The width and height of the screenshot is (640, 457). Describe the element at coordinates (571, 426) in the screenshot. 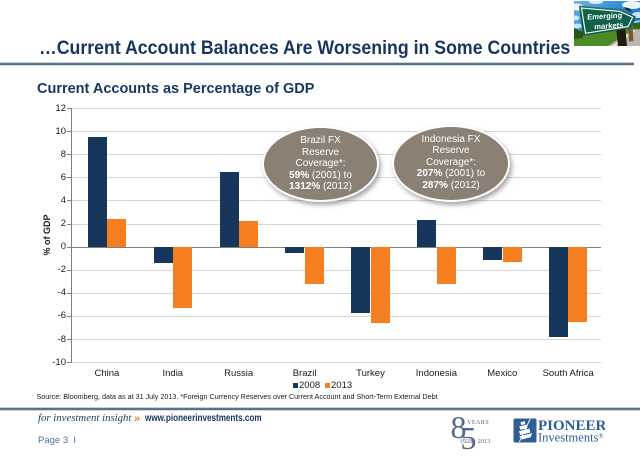

I see `svg-text: PIONEER` at that location.